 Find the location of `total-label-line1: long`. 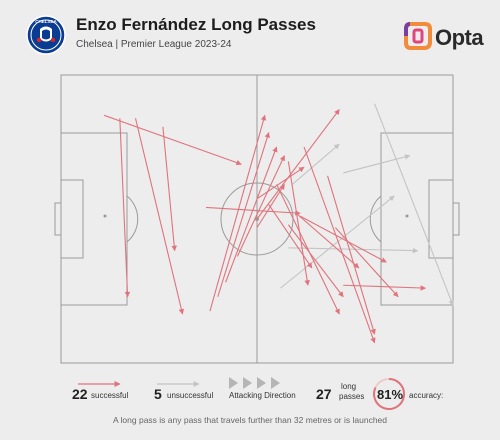

total-label-line1: long is located at coordinates (349, 386).